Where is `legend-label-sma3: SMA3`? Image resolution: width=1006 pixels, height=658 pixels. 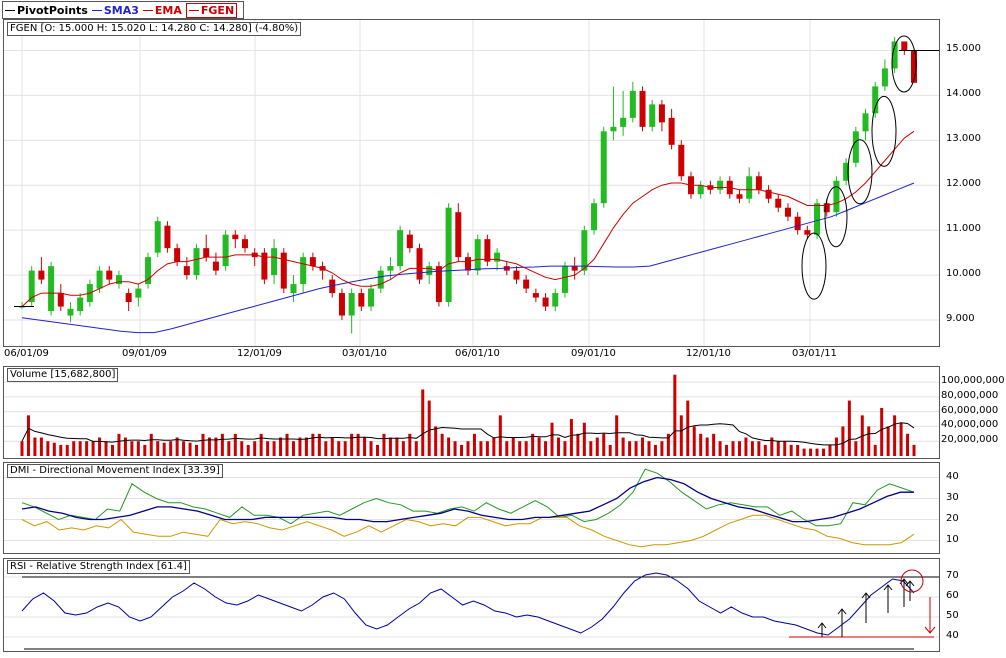
legend-label-sma3: SMA3 is located at coordinates (121, 10).